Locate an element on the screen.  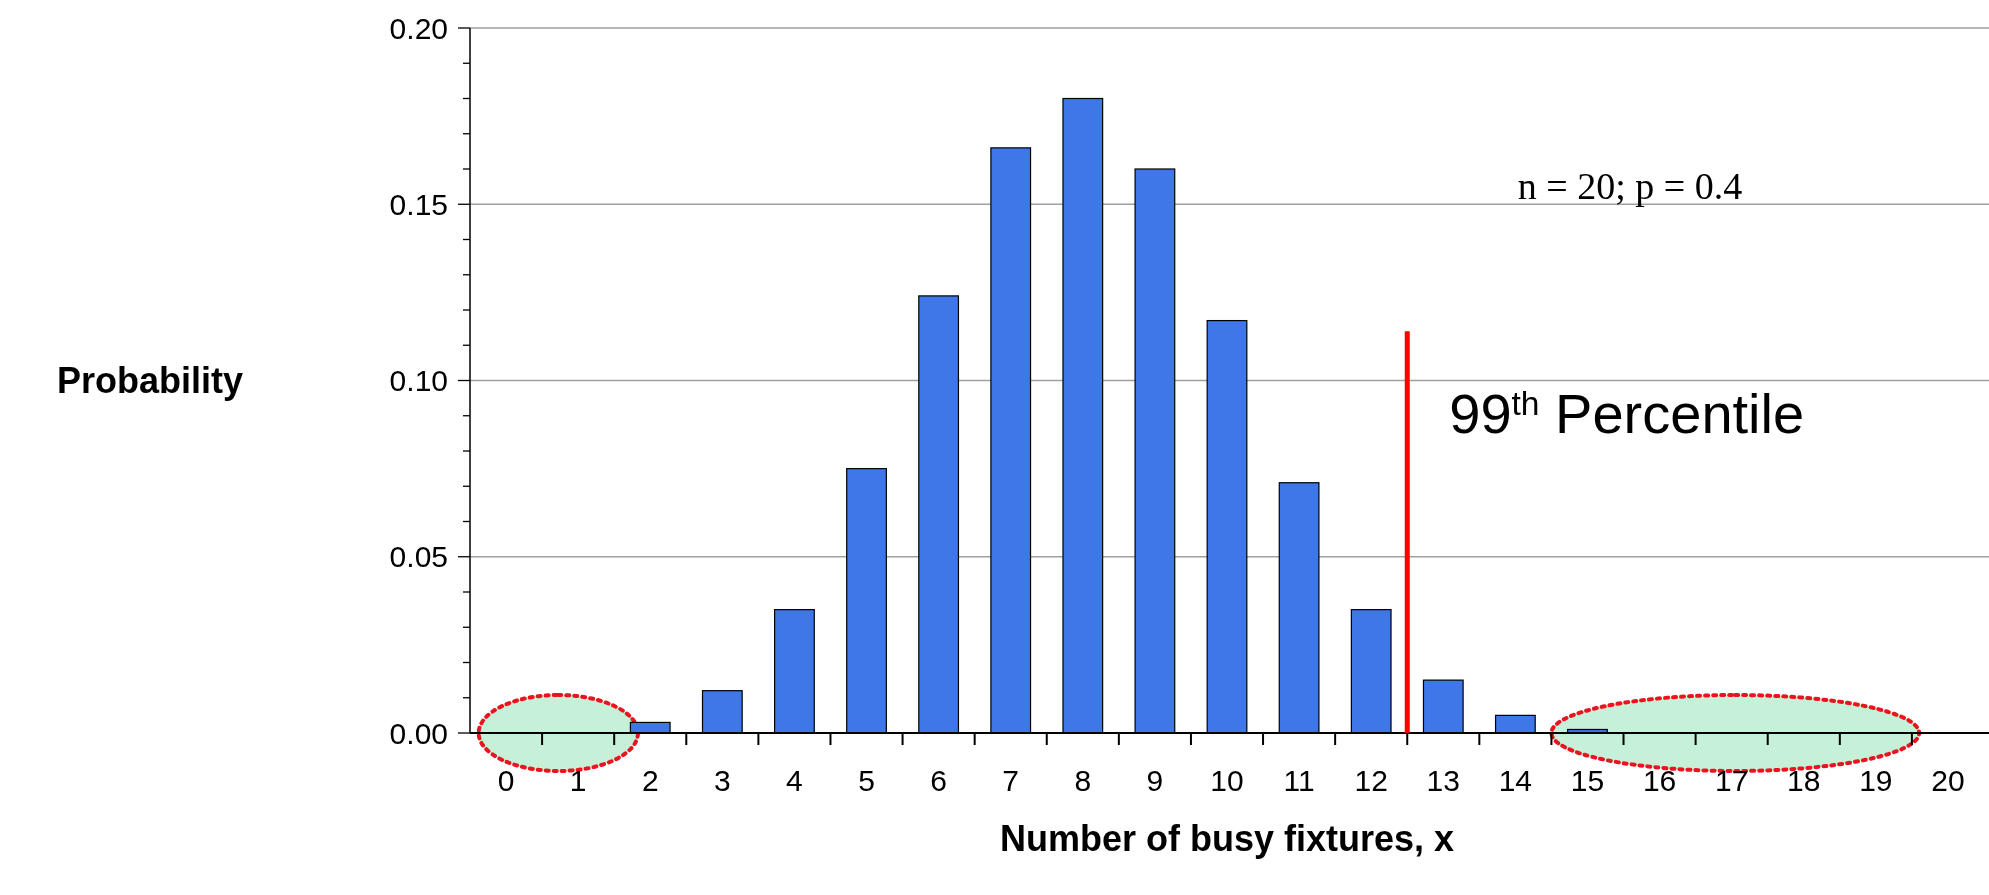
x-tick-label: 16 is located at coordinates (1659, 780).